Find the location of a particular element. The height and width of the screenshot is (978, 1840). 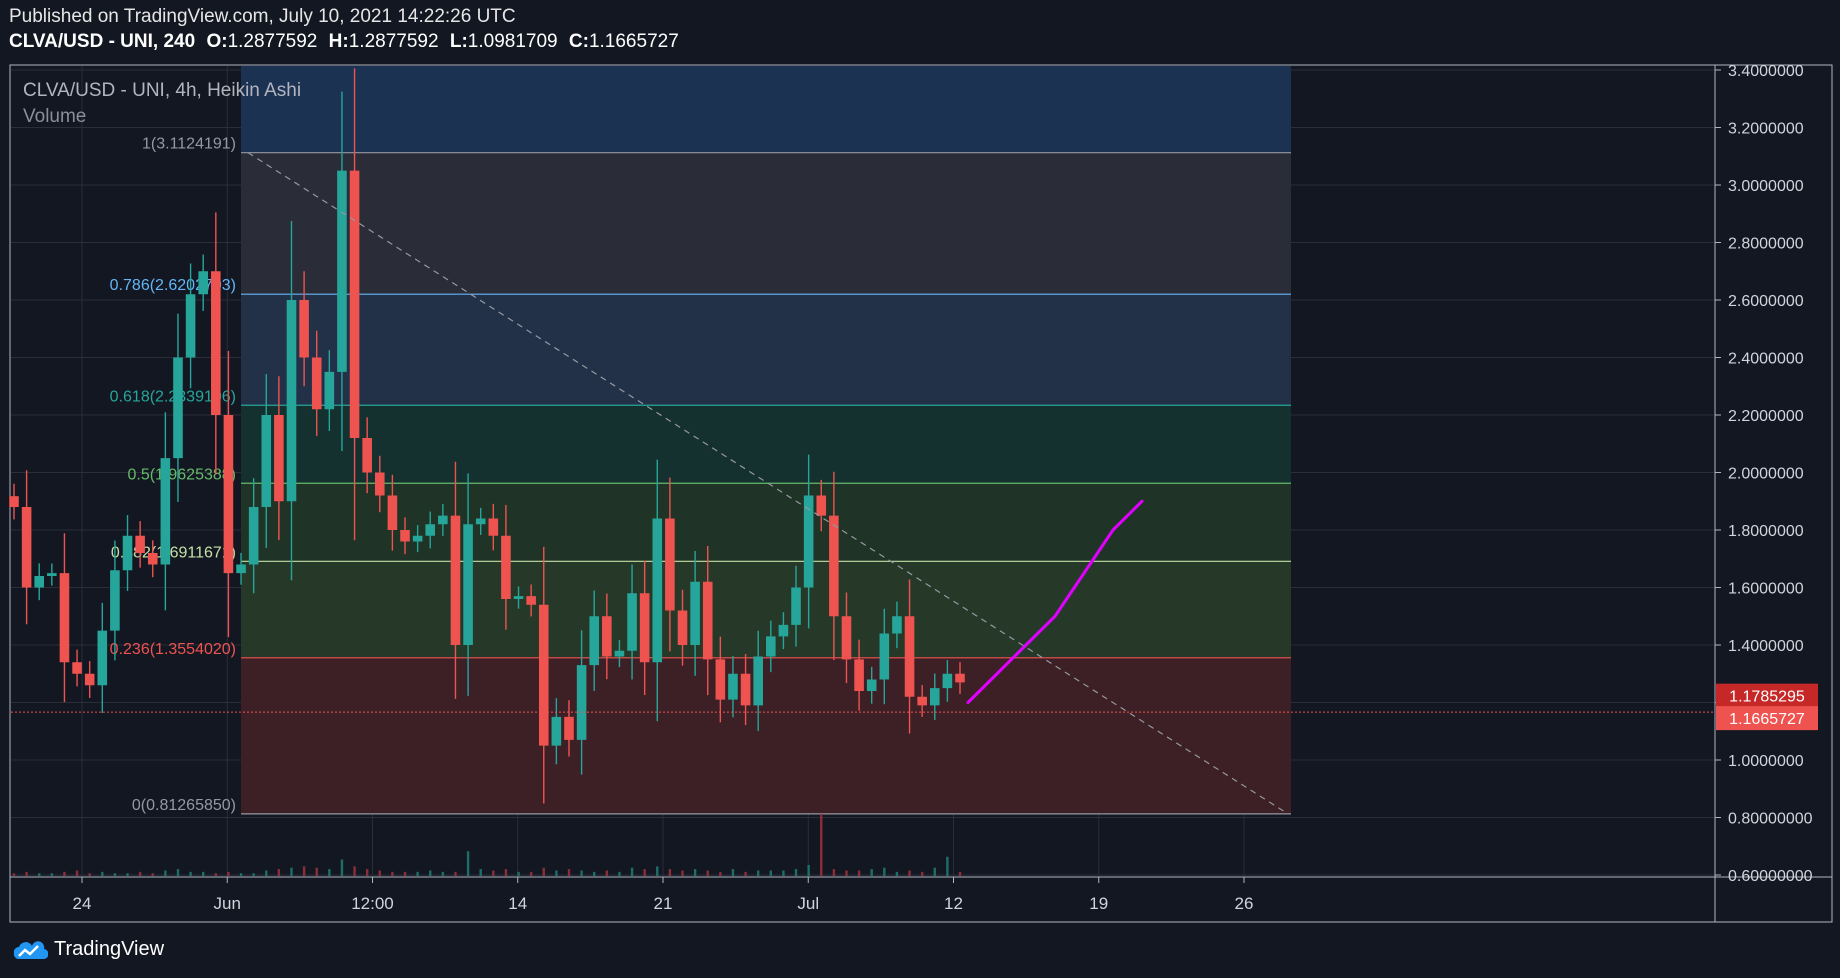

price-tick-label: 2.0000000 is located at coordinates (1766, 474).